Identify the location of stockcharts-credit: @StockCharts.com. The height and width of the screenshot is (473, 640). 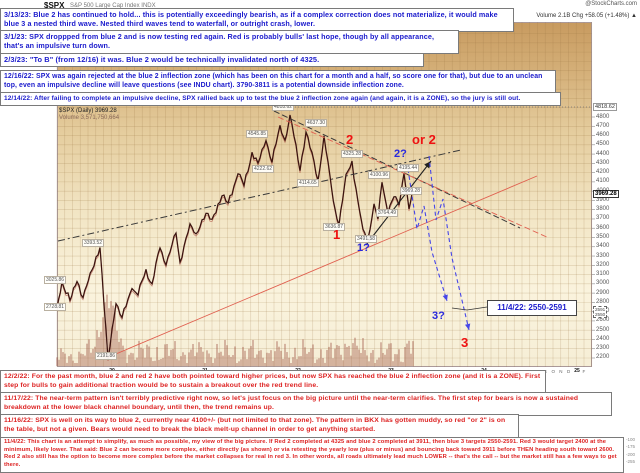
(611, 4).